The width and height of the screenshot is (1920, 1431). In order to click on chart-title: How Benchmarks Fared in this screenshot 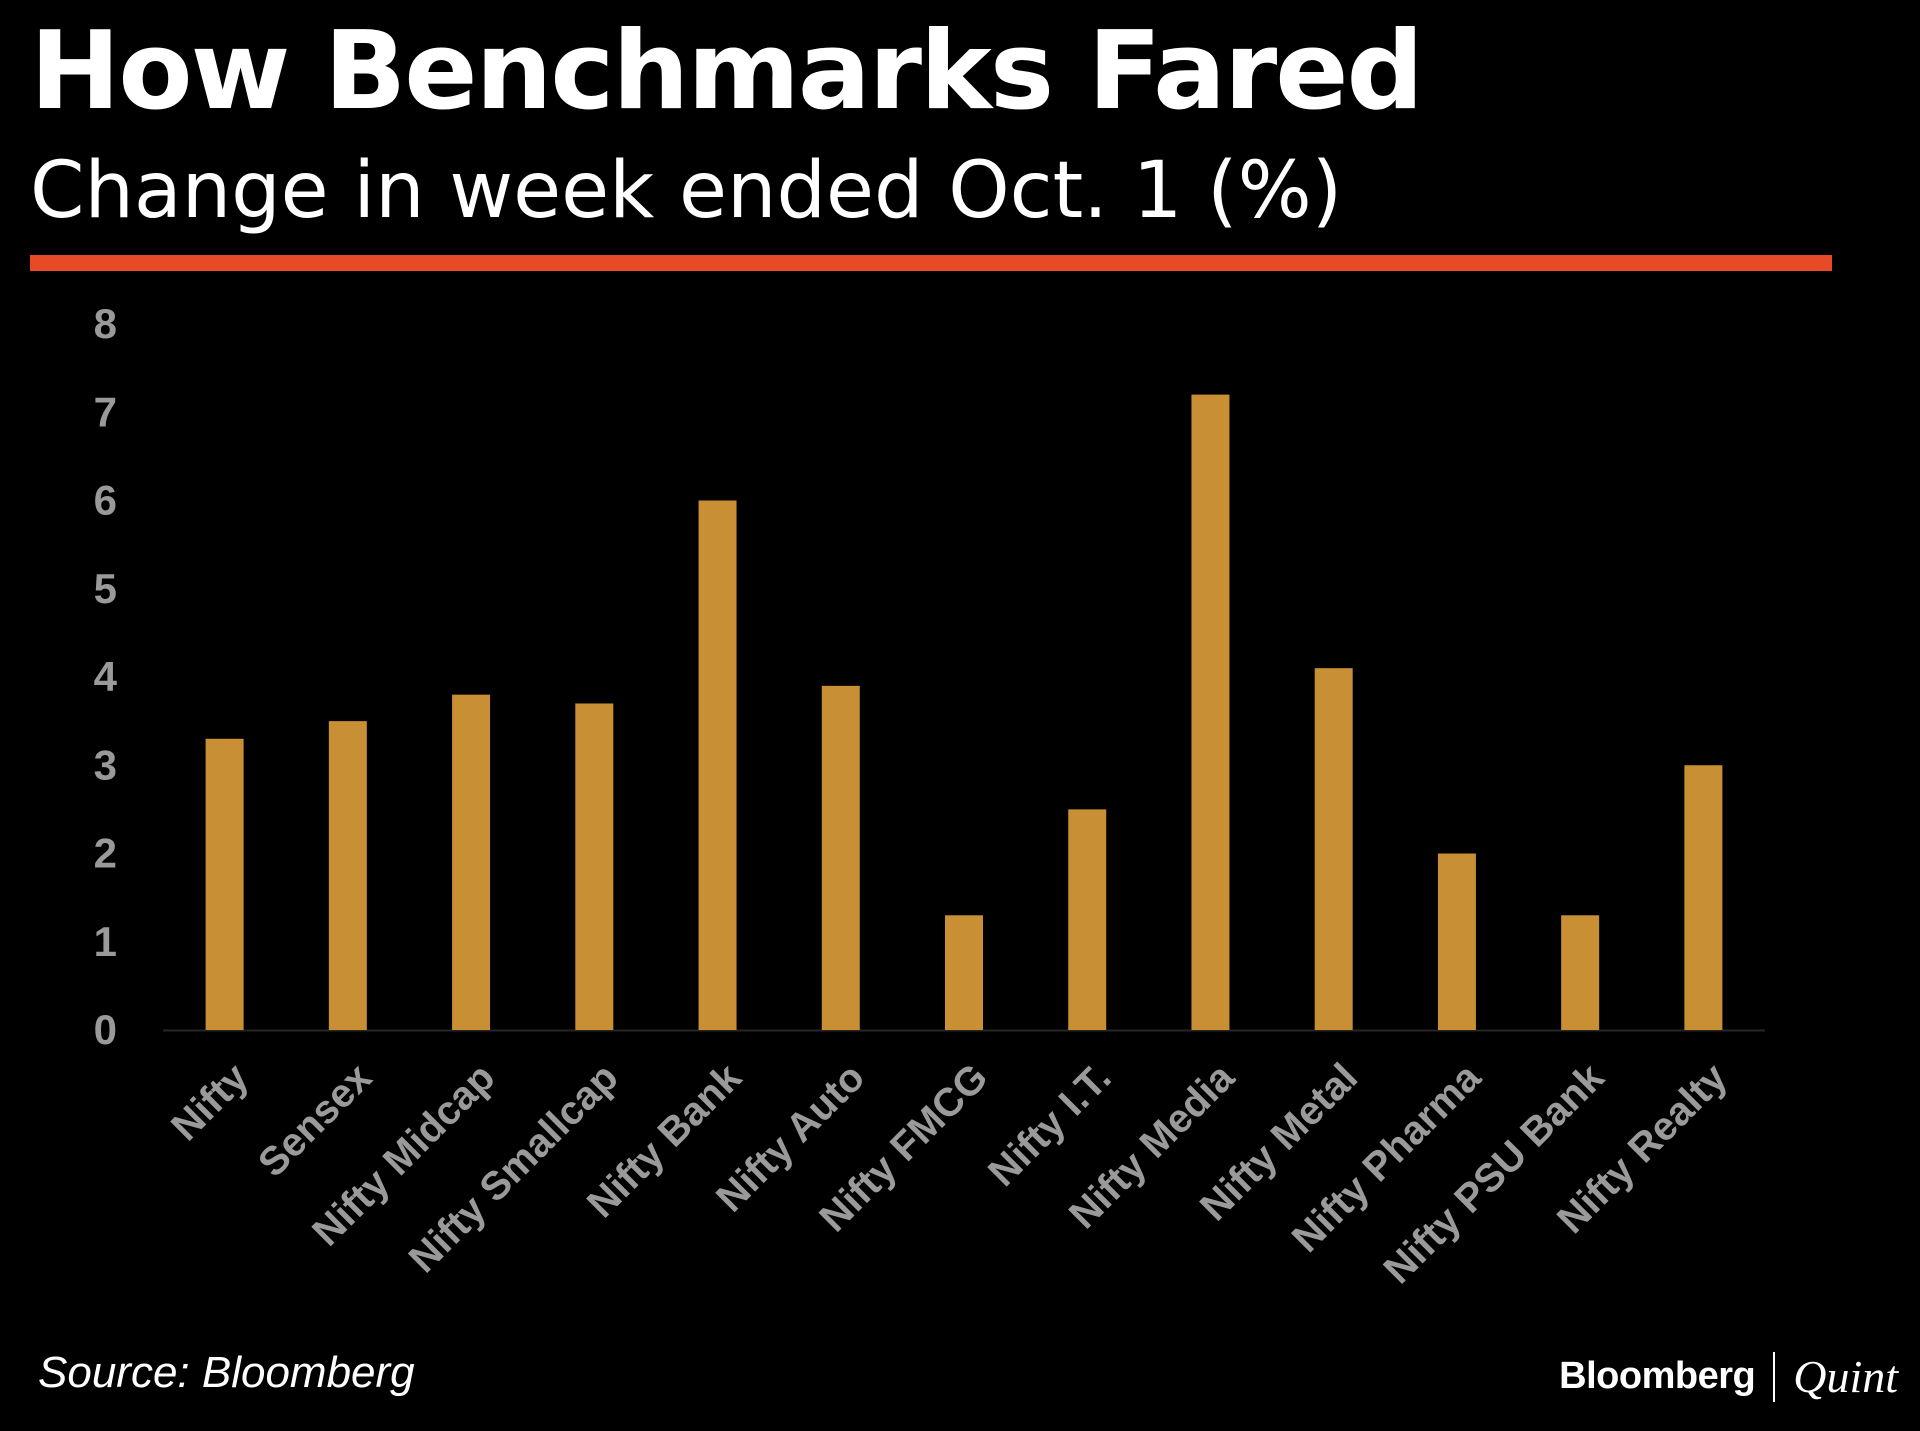, I will do `click(727, 71)`.